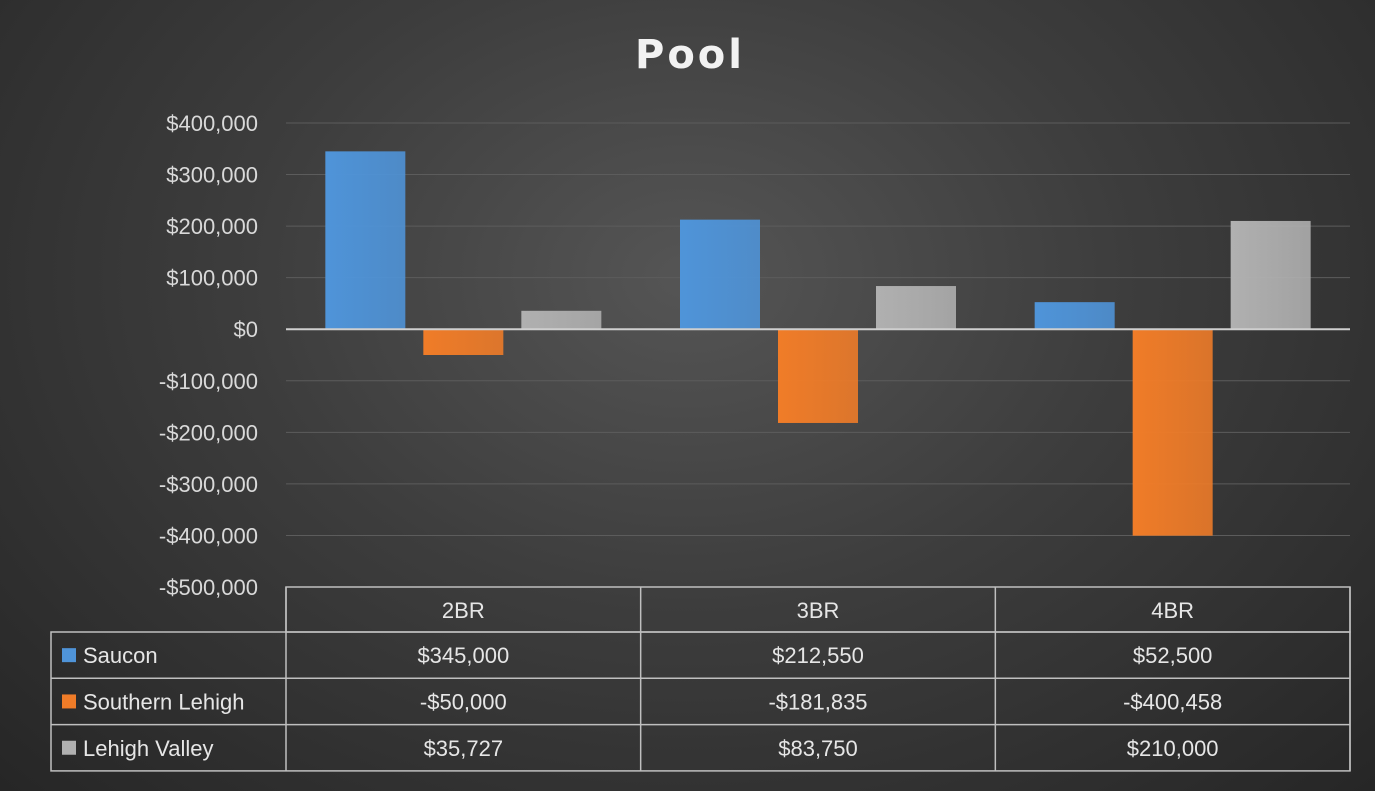 This screenshot has width=1375, height=791. What do you see at coordinates (464, 748) in the screenshot?
I see `data-label: $35,727` at bounding box center [464, 748].